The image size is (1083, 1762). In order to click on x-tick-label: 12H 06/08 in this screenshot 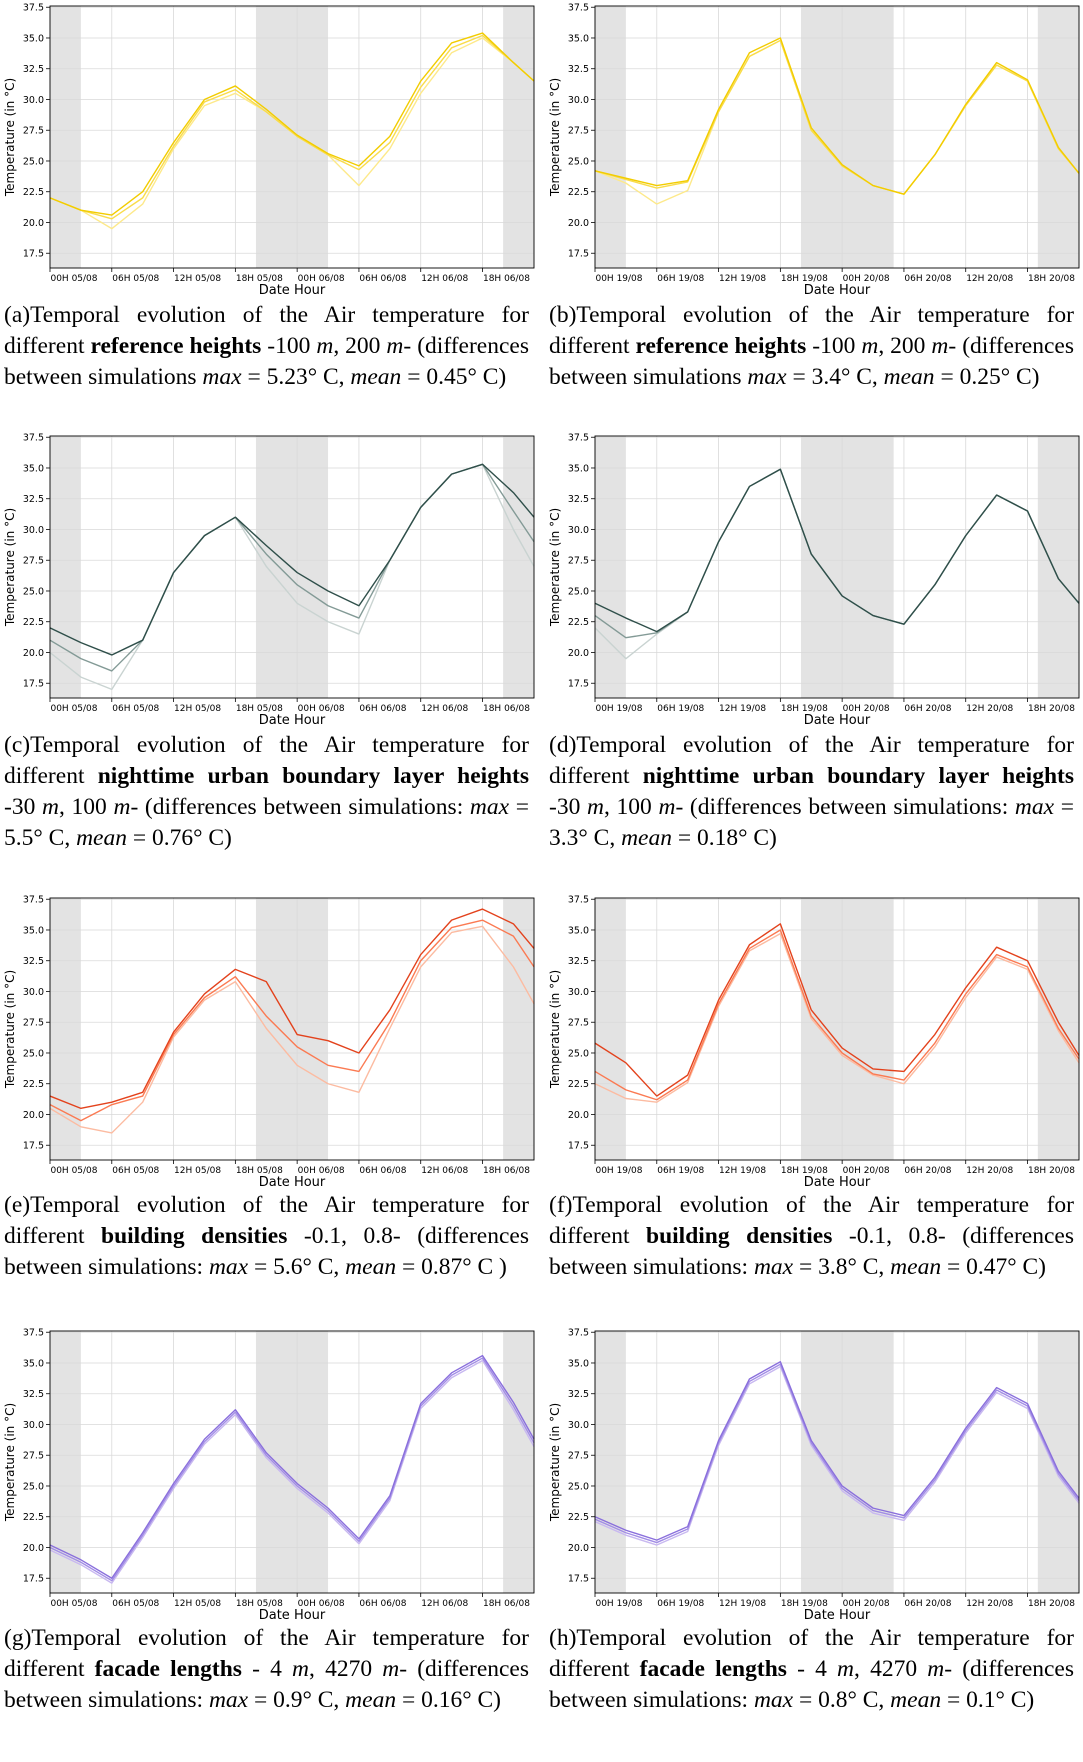, I will do `click(444, 1171)`.